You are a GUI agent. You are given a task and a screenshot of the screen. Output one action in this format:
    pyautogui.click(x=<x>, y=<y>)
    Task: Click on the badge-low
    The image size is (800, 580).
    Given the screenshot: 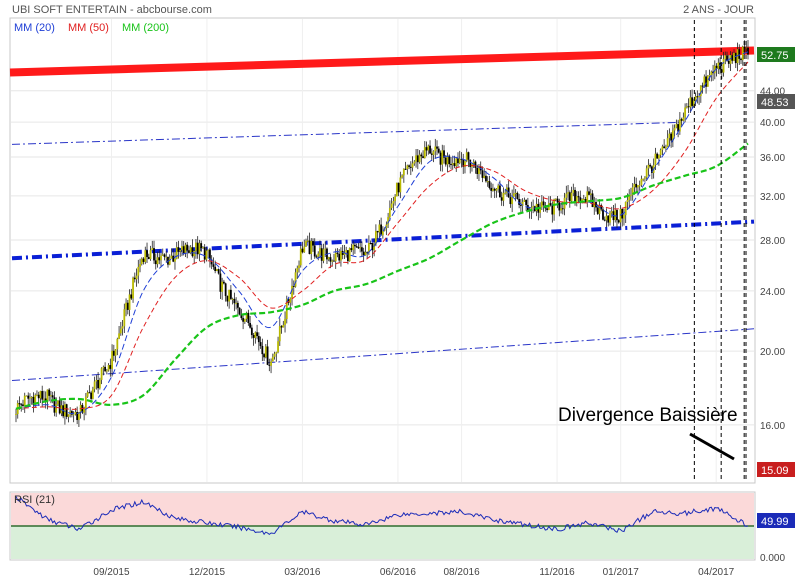 What is the action you would take?
    pyautogui.click(x=776, y=469)
    